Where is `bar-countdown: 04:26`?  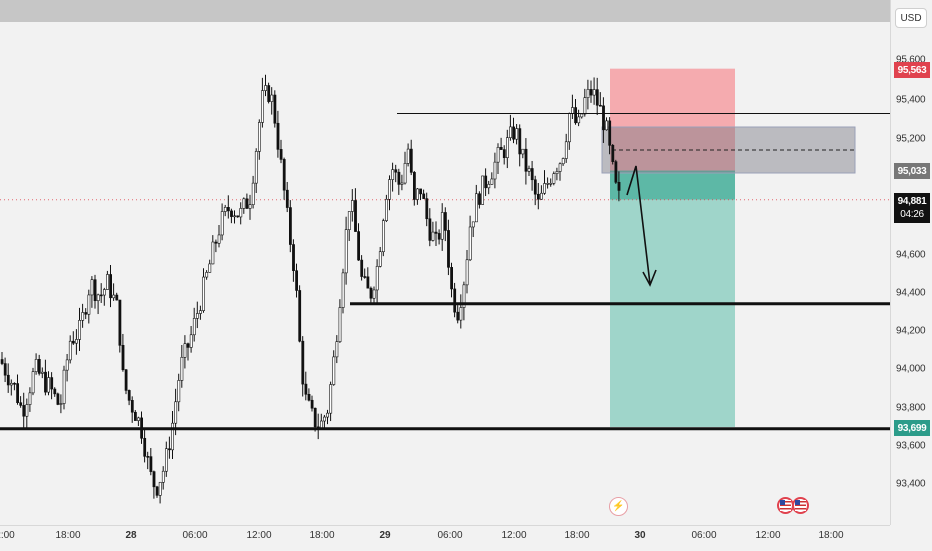 bar-countdown: 04:26 is located at coordinates (912, 214).